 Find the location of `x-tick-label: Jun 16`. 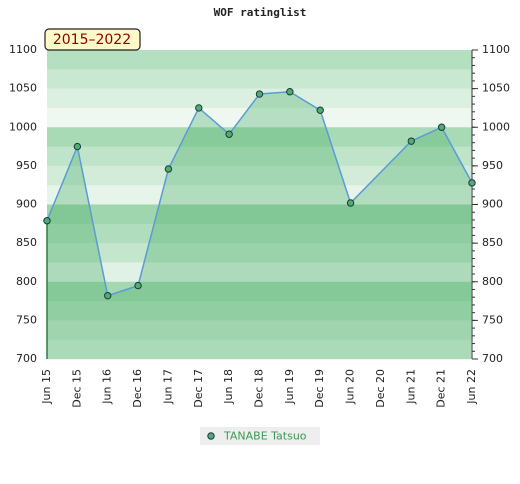

x-tick-label: Jun 16 is located at coordinates (107, 387).